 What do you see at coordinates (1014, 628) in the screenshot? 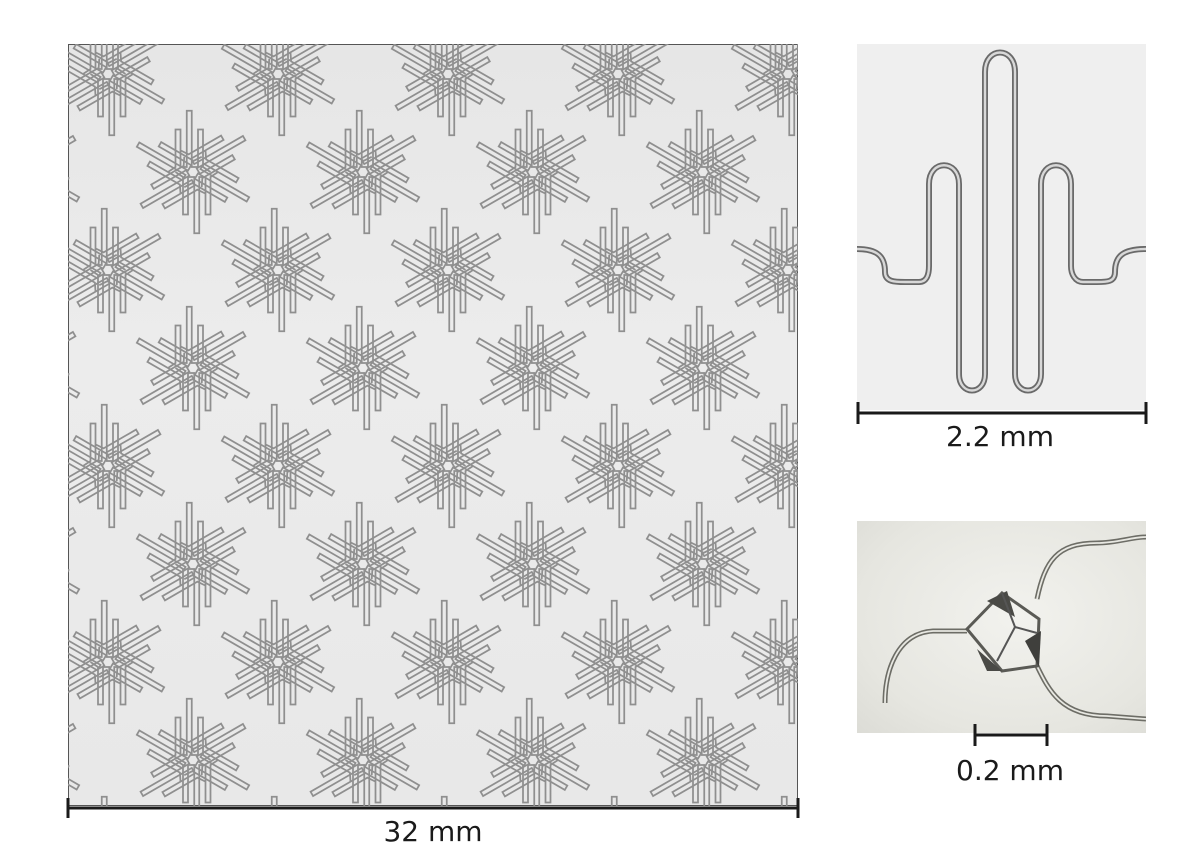
I see `junction-channel` at bounding box center [1014, 628].